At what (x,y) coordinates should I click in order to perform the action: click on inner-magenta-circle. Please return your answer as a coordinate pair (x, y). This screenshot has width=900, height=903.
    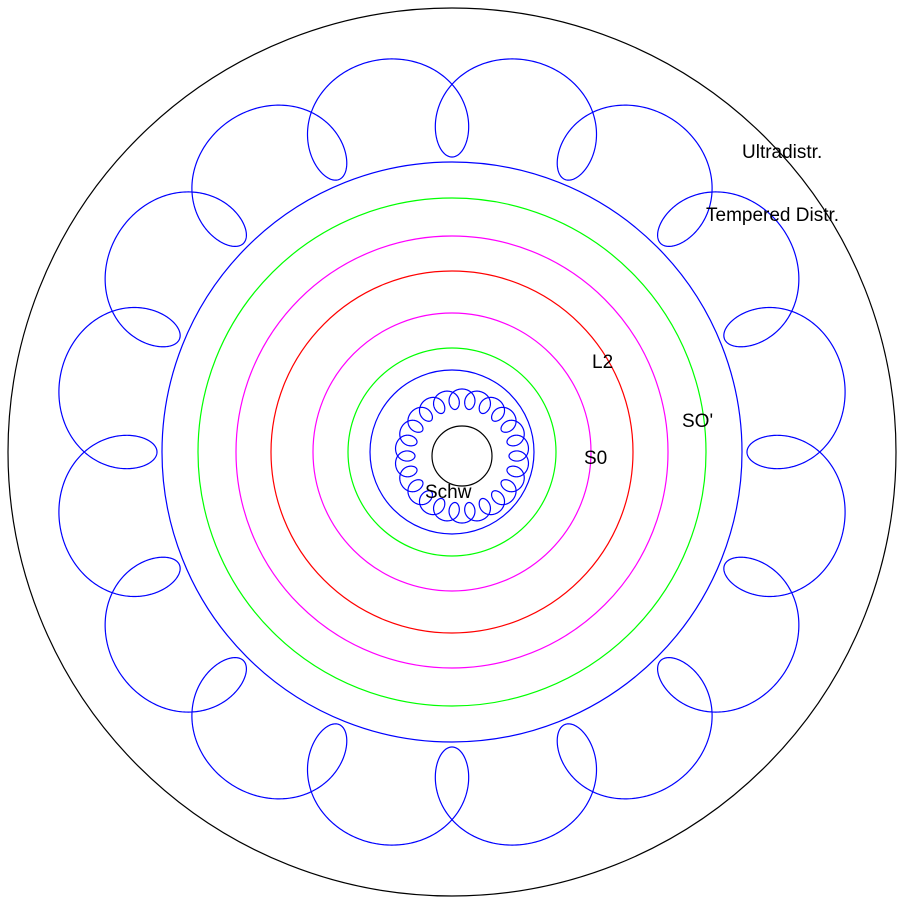
    Looking at the image, I should click on (452, 452).